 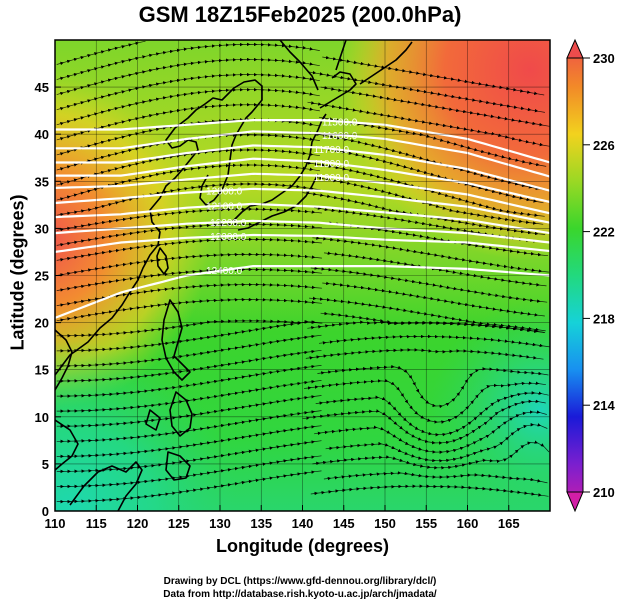 What do you see at coordinates (575, 502) in the screenshot?
I see `colorbar-bottom-arrow` at bounding box center [575, 502].